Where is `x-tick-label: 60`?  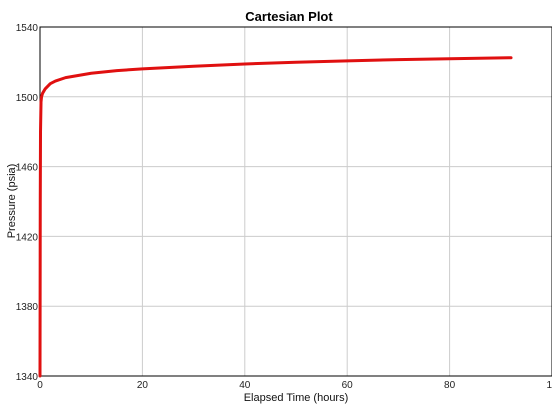 x-tick-label: 60 is located at coordinates (348, 385).